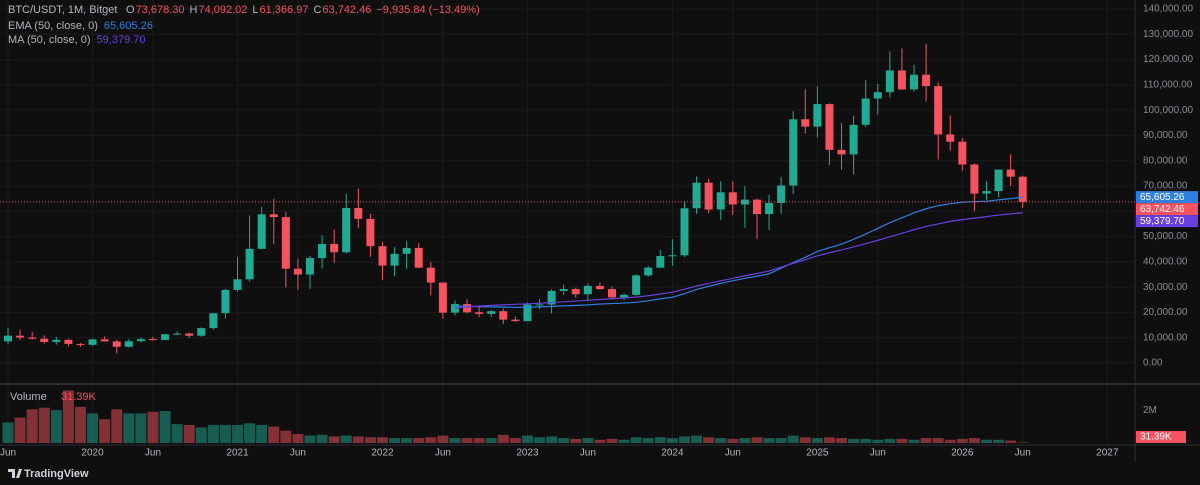  Describe the element at coordinates (382, 453) in the screenshot. I see `x-tick-label: 2022` at that location.